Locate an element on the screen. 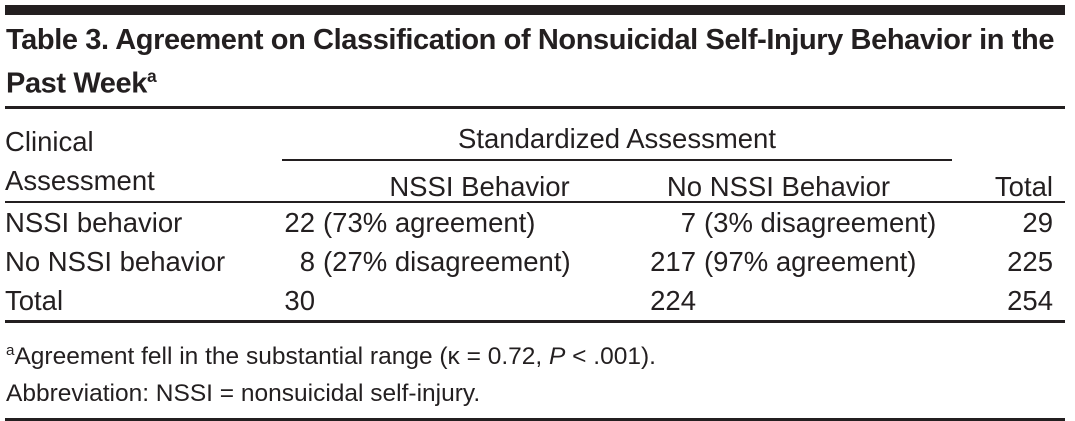 The width and height of the screenshot is (1075, 421). spanner-header: Standardized Assessment is located at coordinates (617, 138).